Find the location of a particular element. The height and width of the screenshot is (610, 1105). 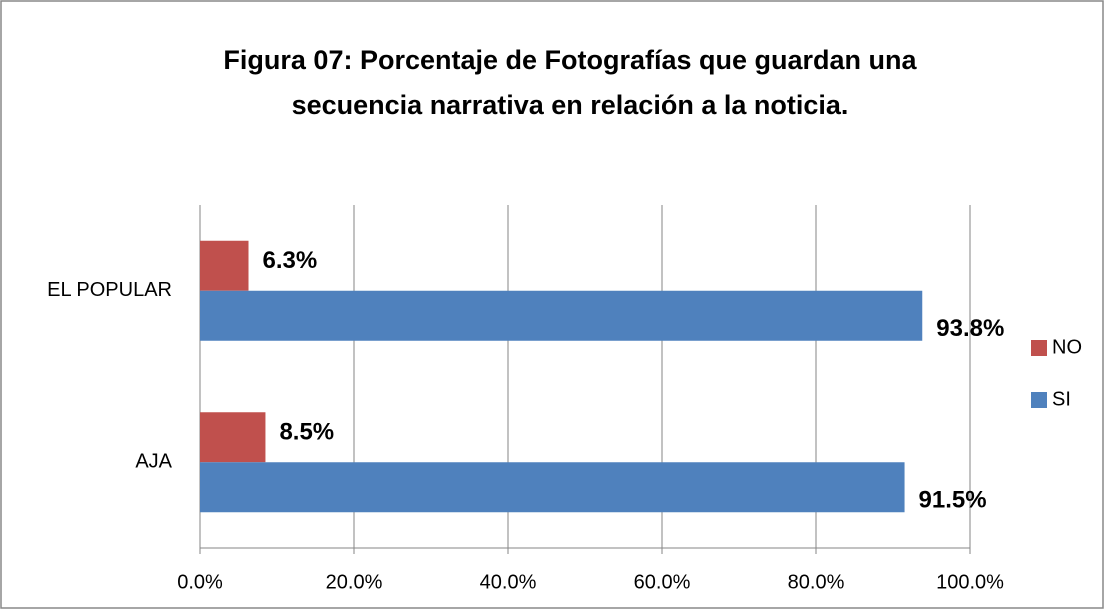

x-tick-label: 40.0% is located at coordinates (508, 582).